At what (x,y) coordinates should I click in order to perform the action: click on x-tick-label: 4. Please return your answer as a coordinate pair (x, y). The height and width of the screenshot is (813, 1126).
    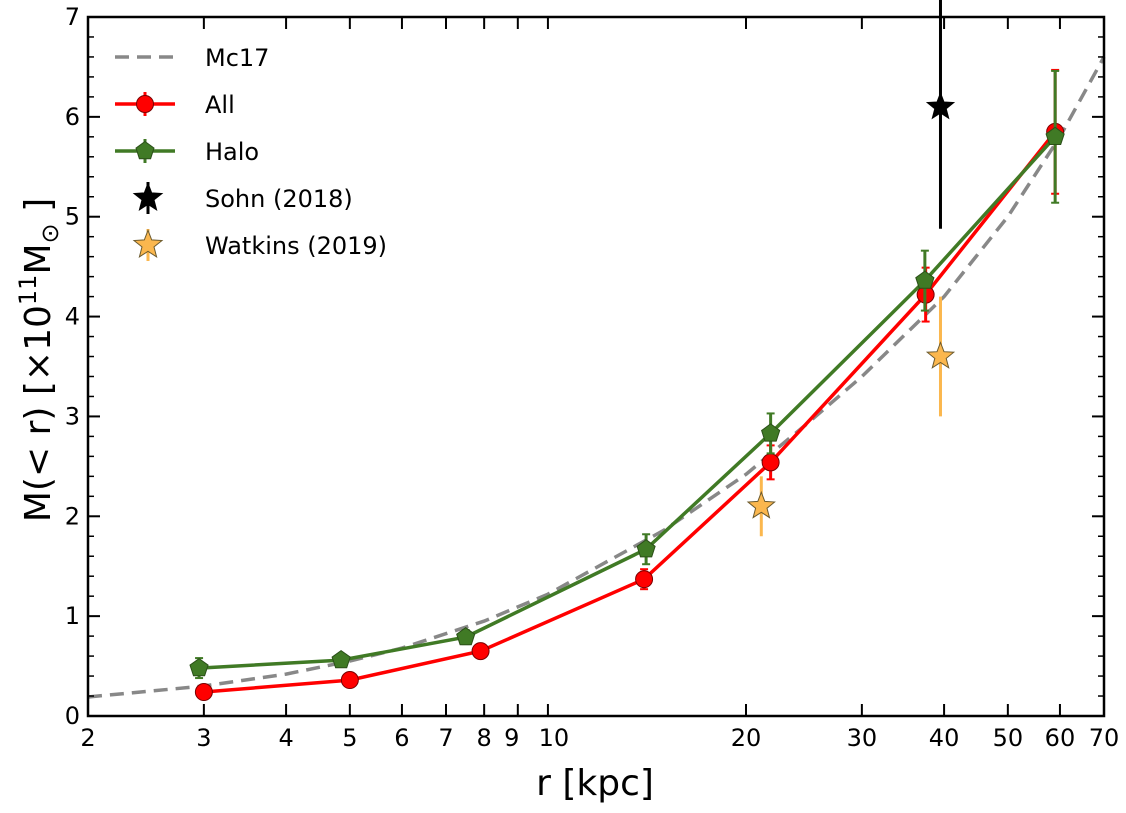
    Looking at the image, I should click on (285, 738).